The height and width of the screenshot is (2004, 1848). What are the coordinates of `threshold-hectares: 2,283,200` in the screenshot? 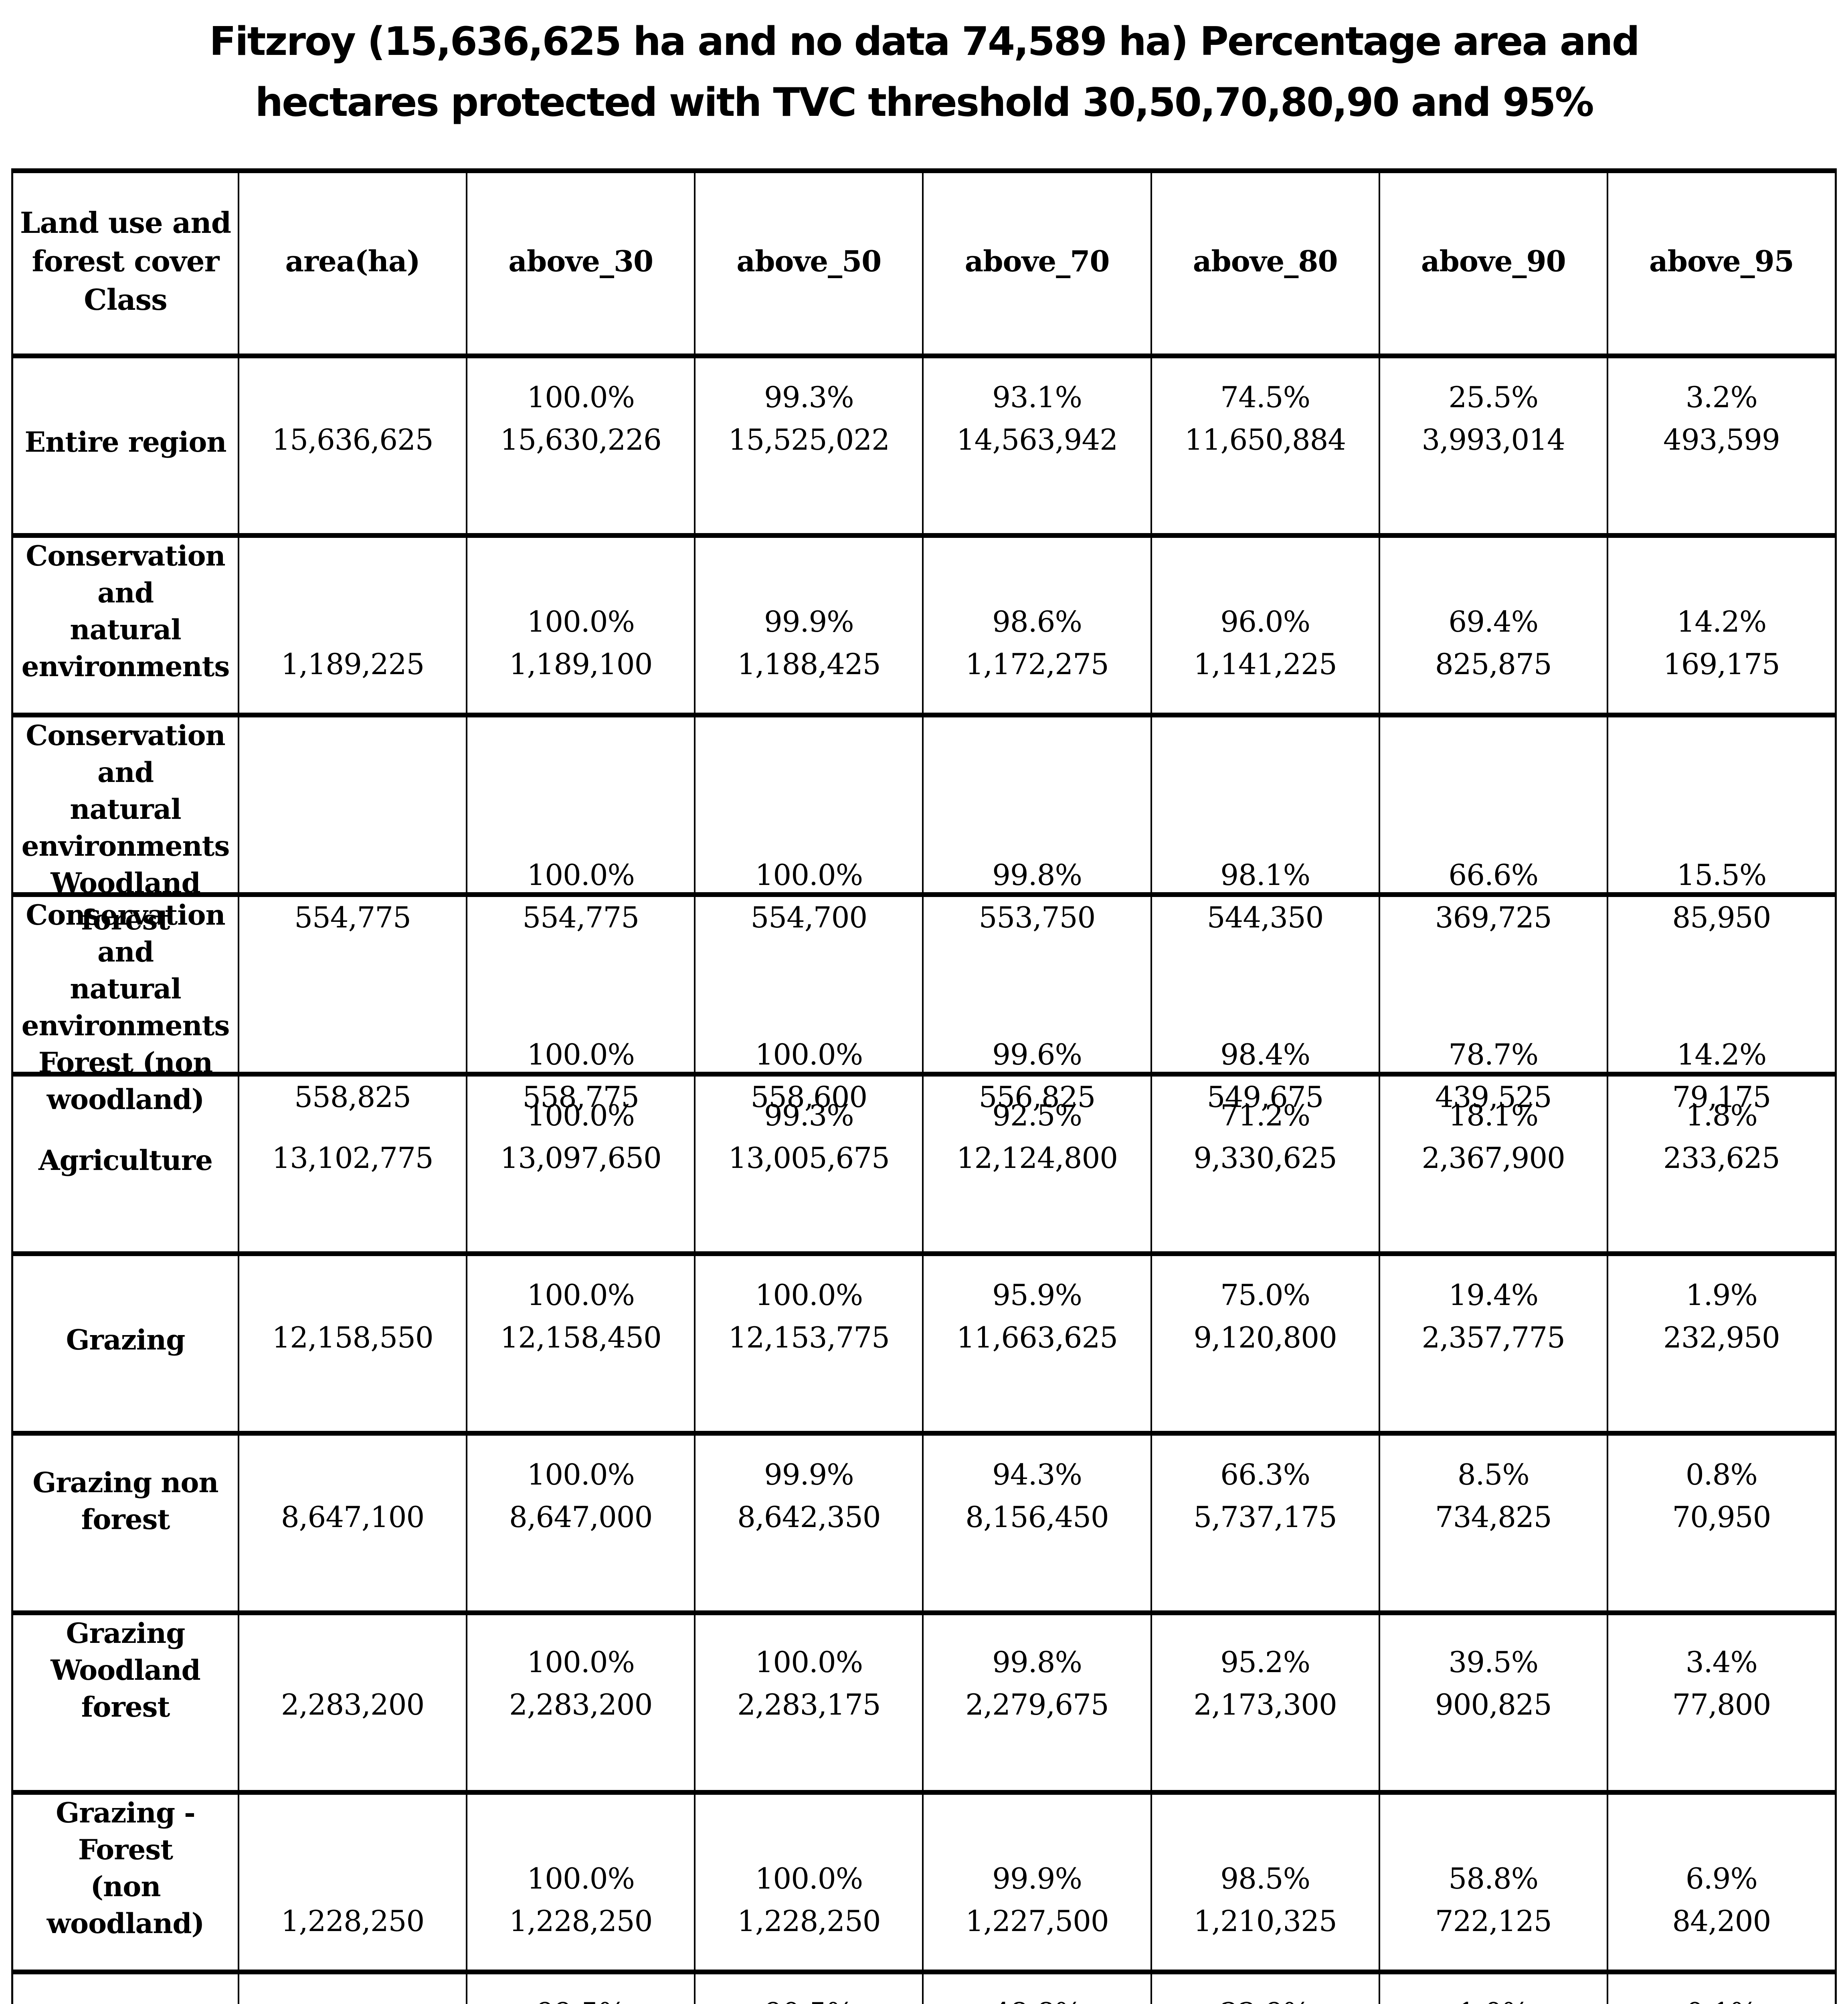 It's located at (581, 1705).